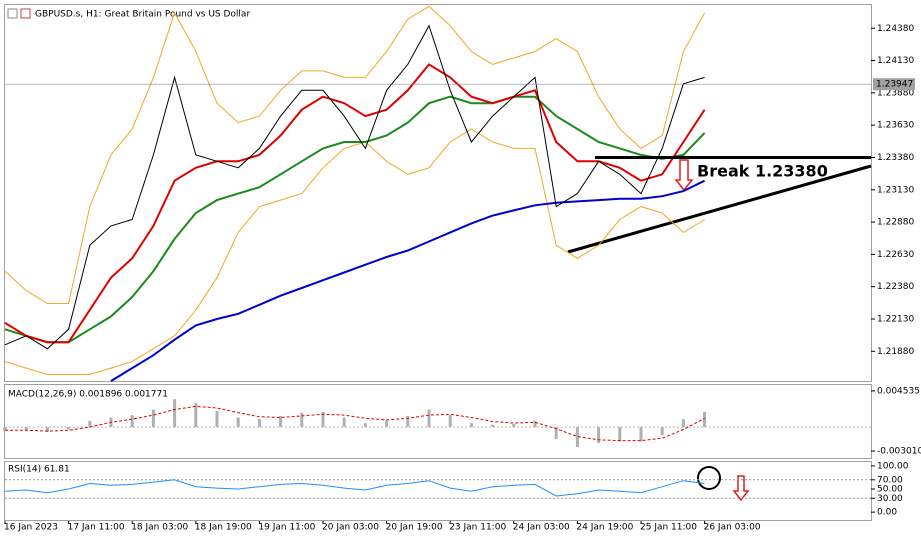  I want to click on rsi-frame, so click(438, 491).